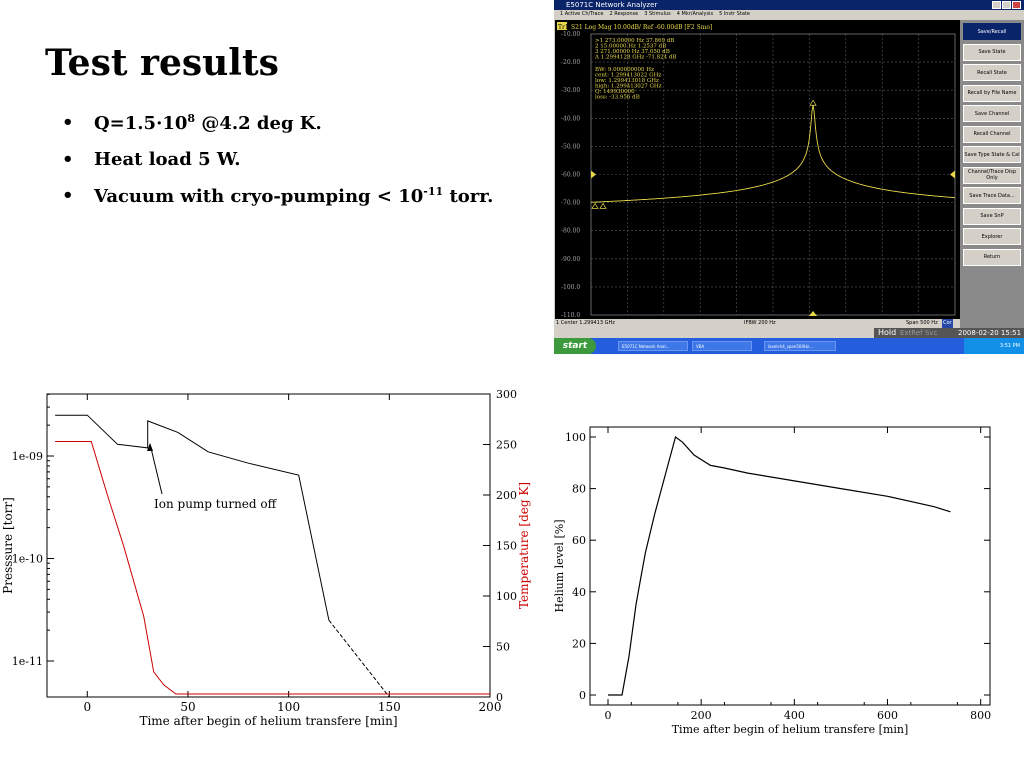 The width and height of the screenshot is (1024, 768). Describe the element at coordinates (813, 313) in the screenshot. I see `stimulus-marker` at that location.